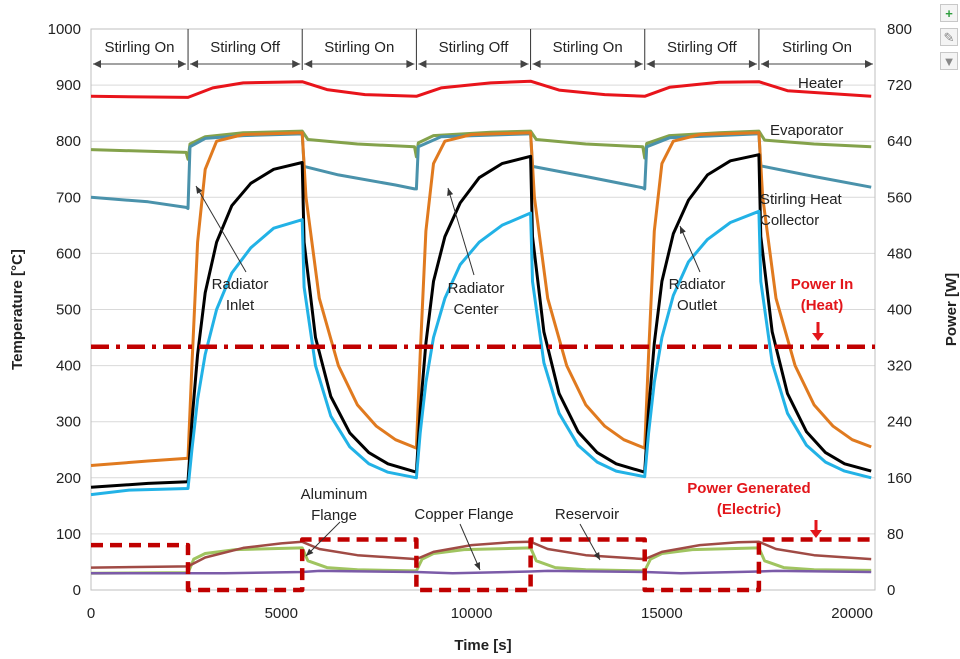 This screenshot has width=960, height=659. Describe the element at coordinates (68, 141) in the screenshot. I see `y-left-tick-label: 800` at that location.